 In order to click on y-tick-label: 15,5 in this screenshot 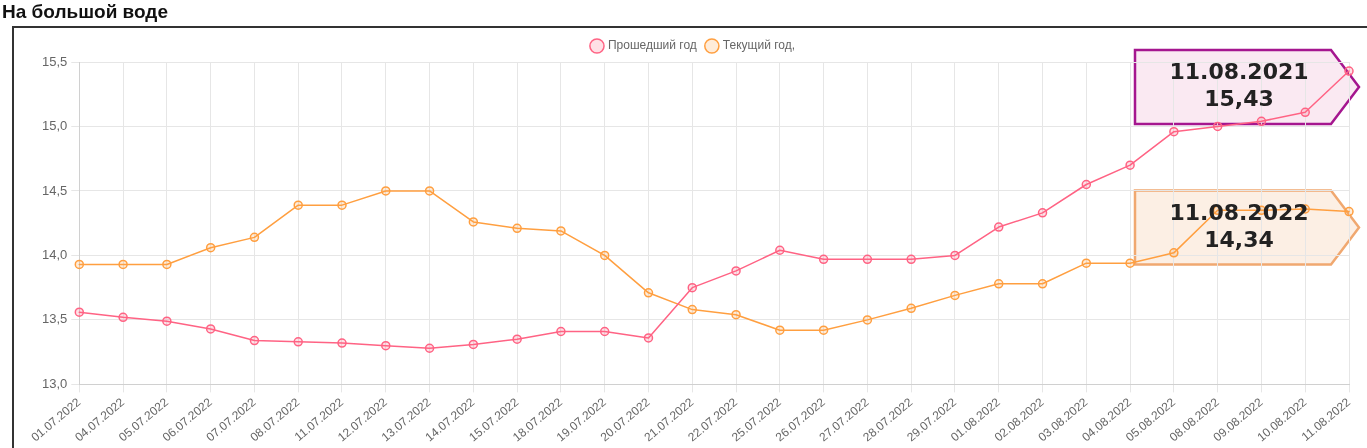, I will do `click(54, 61)`.